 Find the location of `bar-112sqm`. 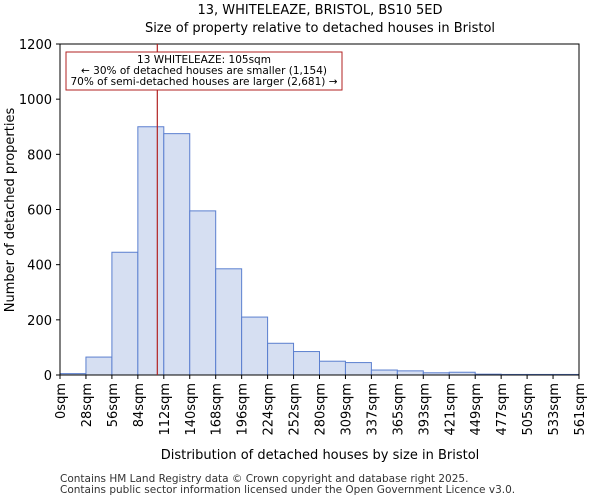

bar-112sqm is located at coordinates (177, 254).